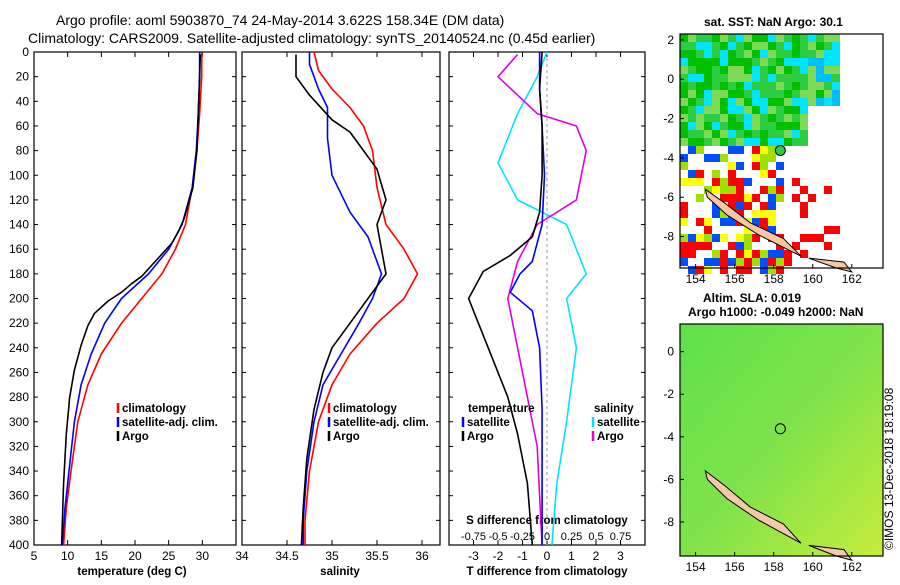 The width and height of the screenshot is (900, 585). What do you see at coordinates (774, 279) in the screenshot?
I see `sst-map-xtick-label: 158` at bounding box center [774, 279].